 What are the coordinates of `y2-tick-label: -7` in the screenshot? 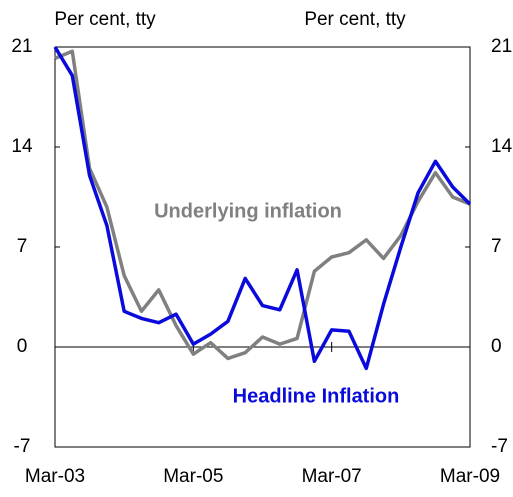 It's located at (499, 446).